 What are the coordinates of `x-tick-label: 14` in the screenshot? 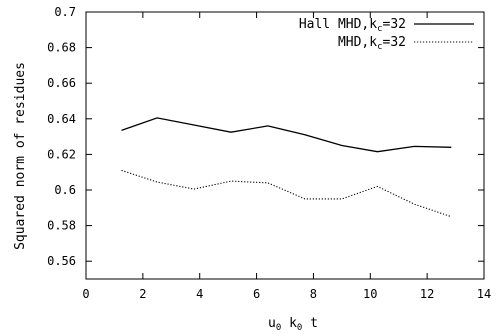 It's located at (484, 294).